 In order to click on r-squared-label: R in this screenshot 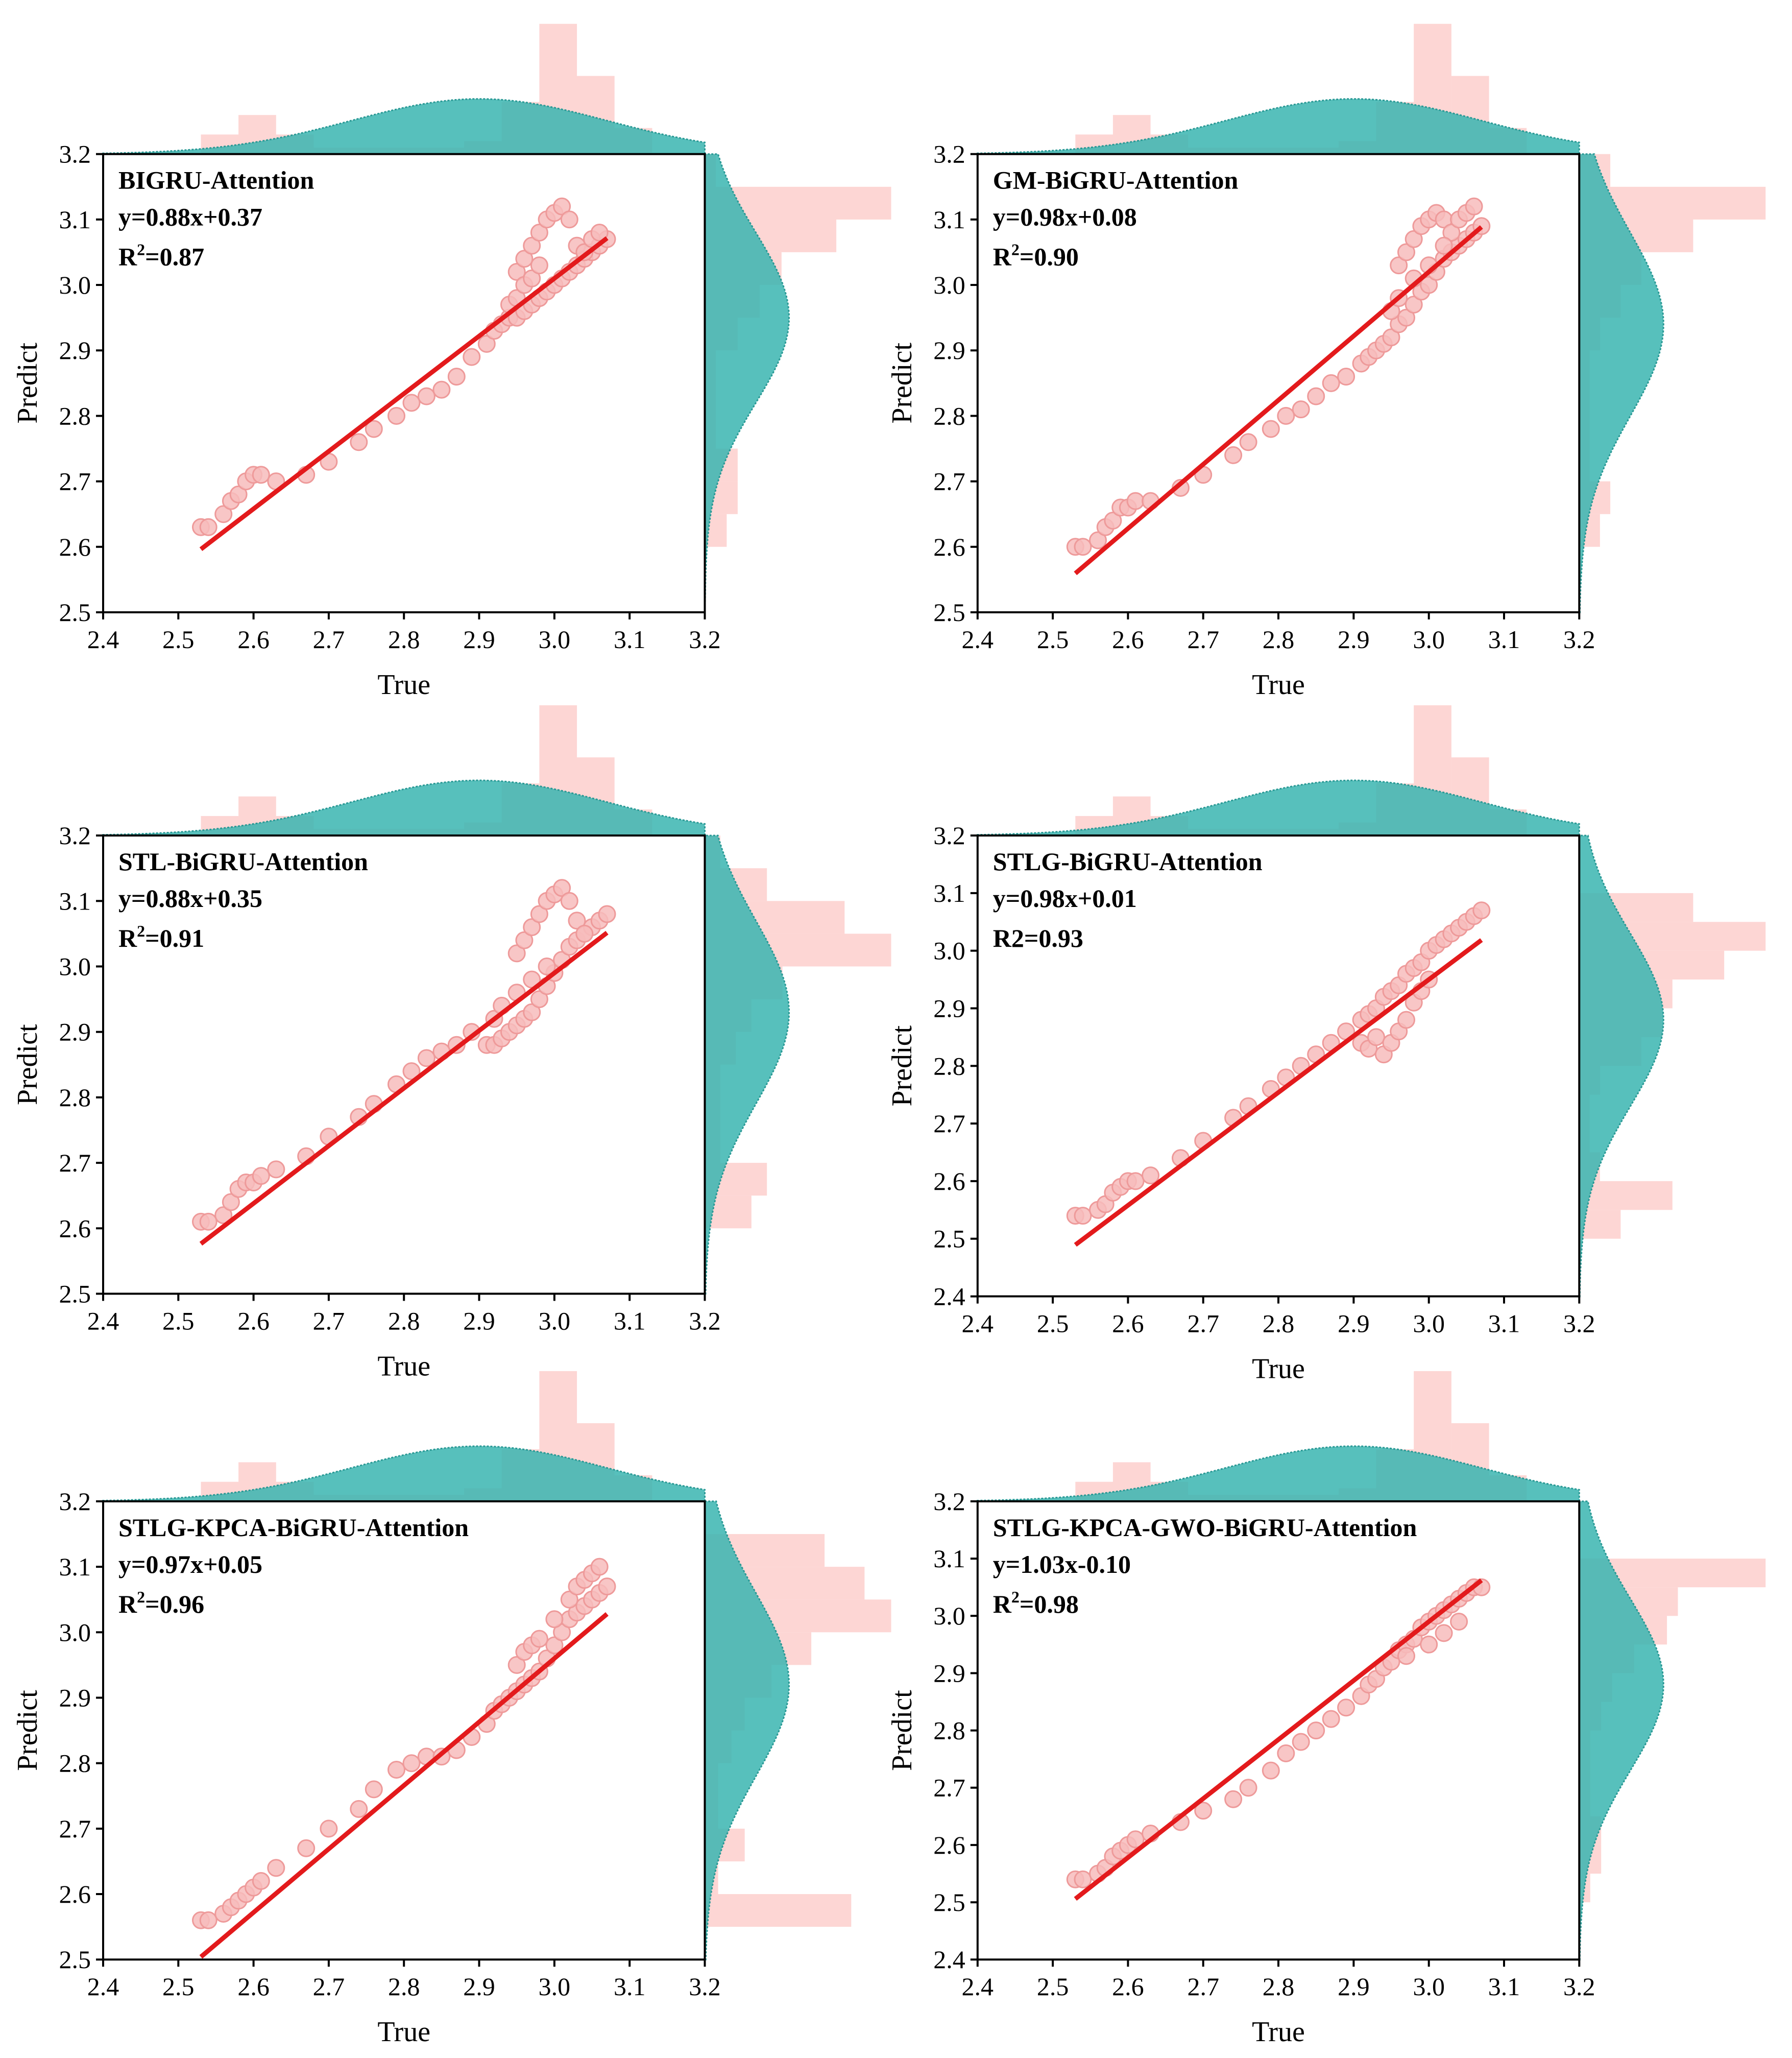, I will do `click(1003, 257)`.